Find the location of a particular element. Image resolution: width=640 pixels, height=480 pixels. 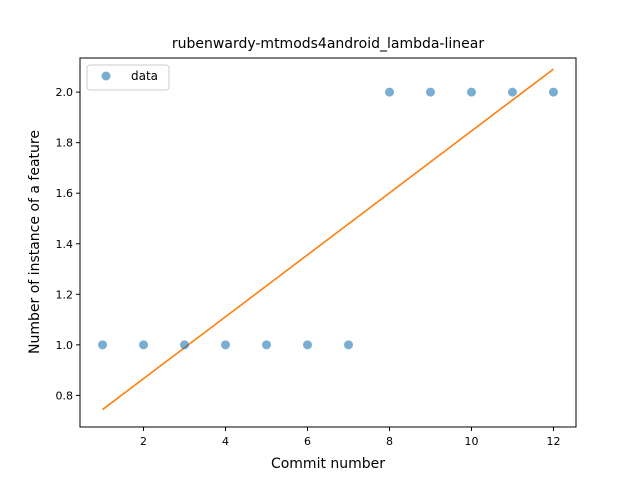

y-tick-label: 1.0 is located at coordinates (65, 345).